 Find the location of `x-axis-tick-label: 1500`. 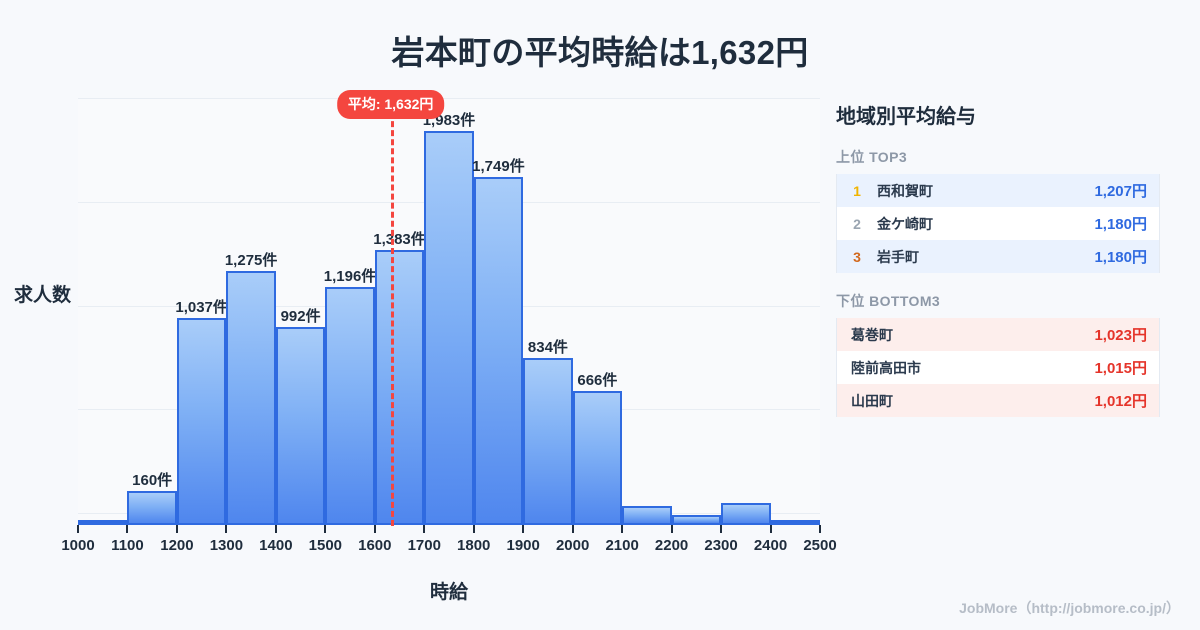

x-axis-tick-label: 1500 is located at coordinates (325, 545).